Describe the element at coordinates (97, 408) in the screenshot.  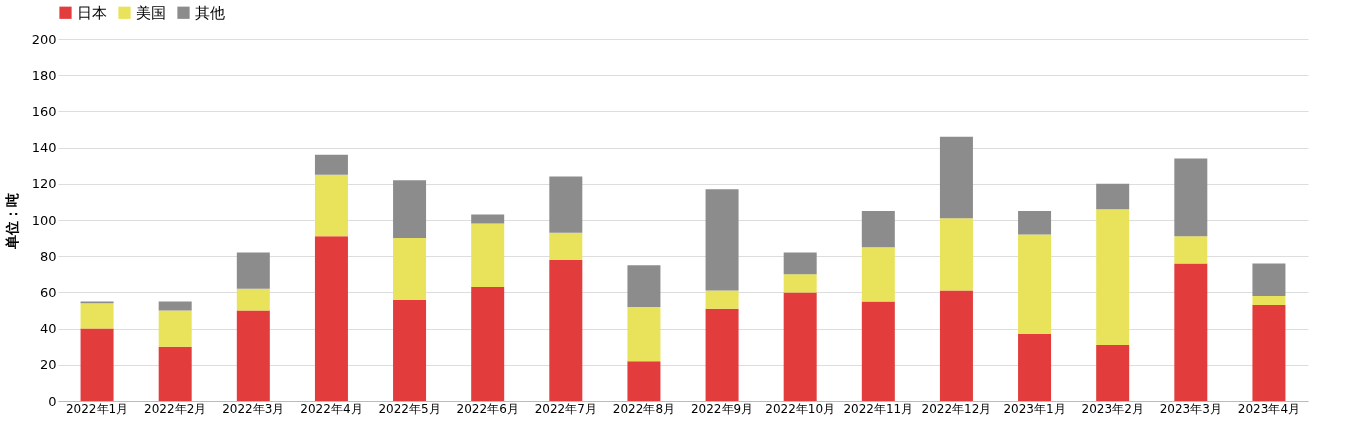
I see `x-tick-label: 2022年1月` at that location.